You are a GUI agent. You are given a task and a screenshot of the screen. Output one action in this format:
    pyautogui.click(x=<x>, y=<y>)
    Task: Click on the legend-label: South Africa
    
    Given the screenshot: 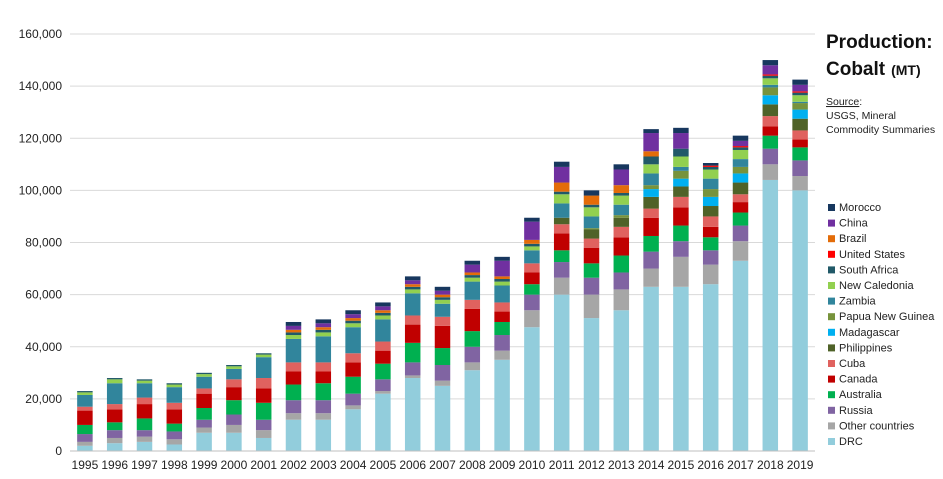 What is the action you would take?
    pyautogui.click(x=869, y=270)
    